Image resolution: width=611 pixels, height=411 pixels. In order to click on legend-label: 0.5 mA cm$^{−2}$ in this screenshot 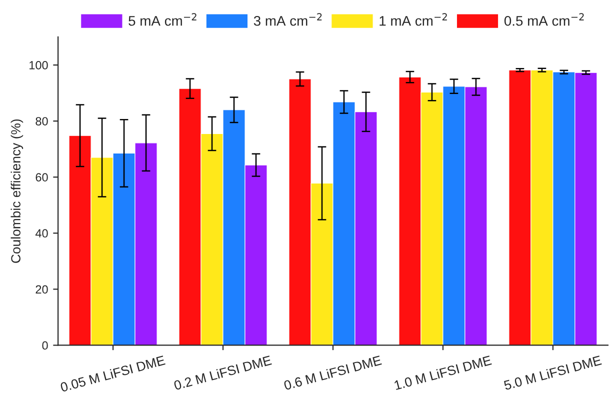, I will do `click(544, 19)`.